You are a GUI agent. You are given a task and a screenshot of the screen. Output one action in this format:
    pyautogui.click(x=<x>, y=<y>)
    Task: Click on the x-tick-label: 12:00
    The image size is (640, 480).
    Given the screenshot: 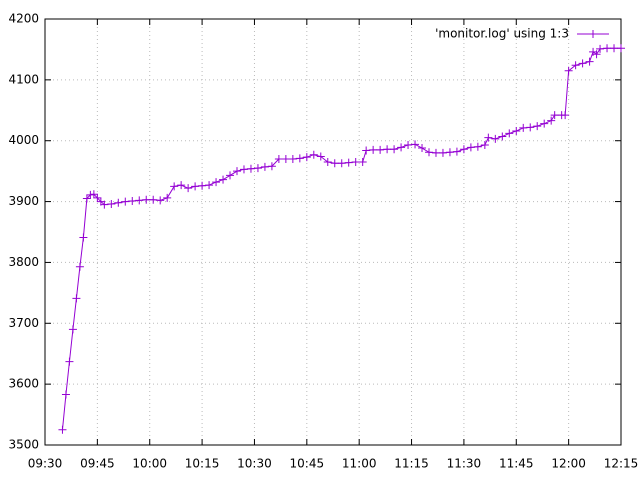 What is the action you would take?
    pyautogui.click(x=568, y=464)
    